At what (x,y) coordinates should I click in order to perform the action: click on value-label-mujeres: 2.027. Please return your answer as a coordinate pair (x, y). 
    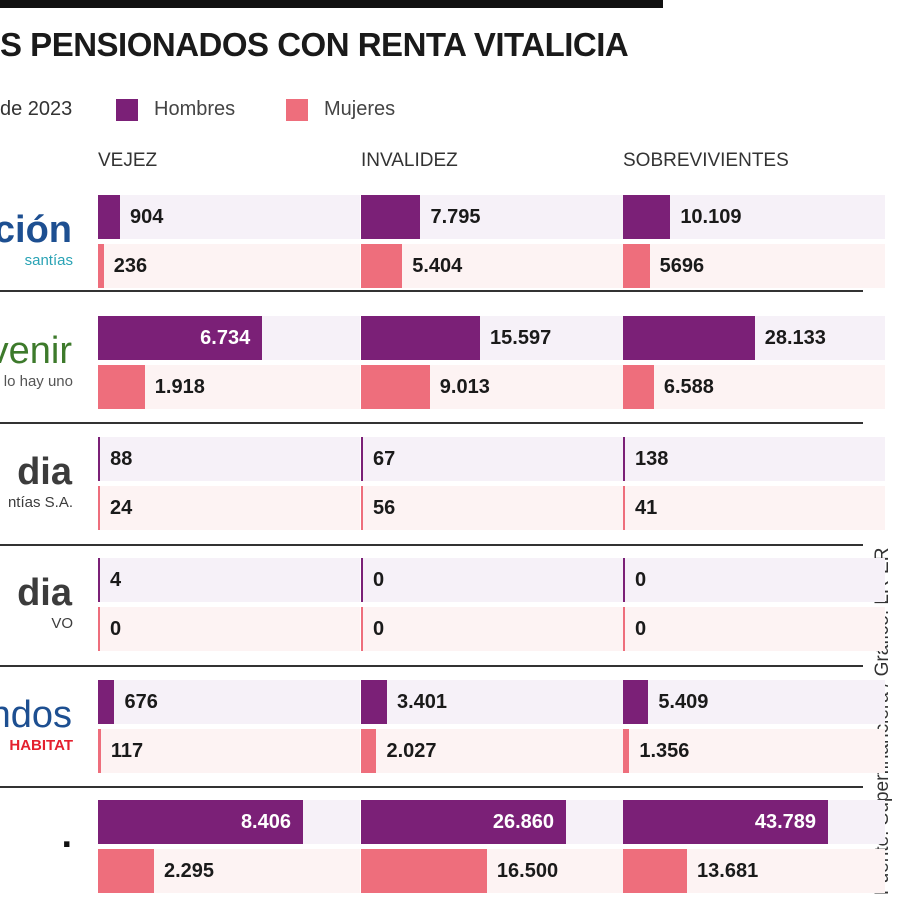
    Looking at the image, I should click on (411, 751).